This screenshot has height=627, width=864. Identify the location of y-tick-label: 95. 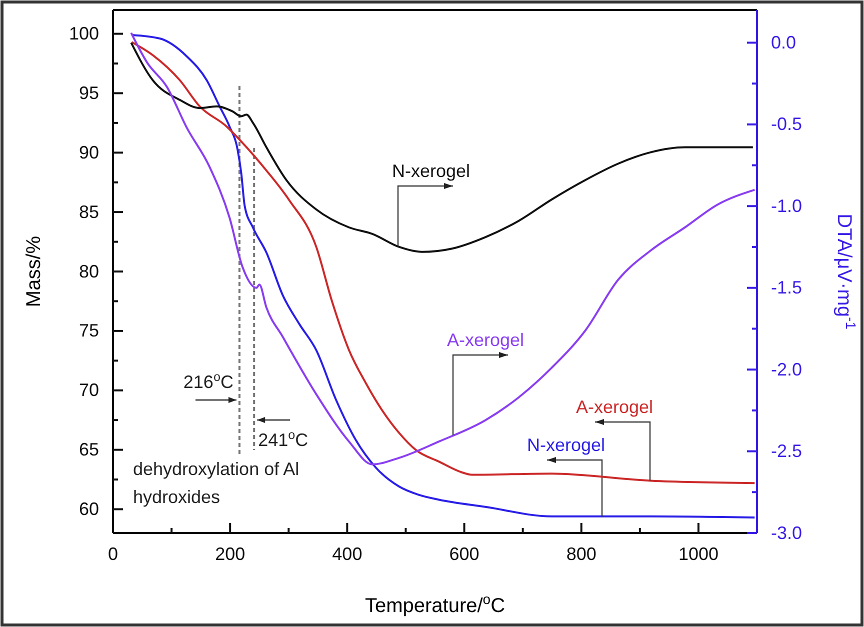
(88, 92).